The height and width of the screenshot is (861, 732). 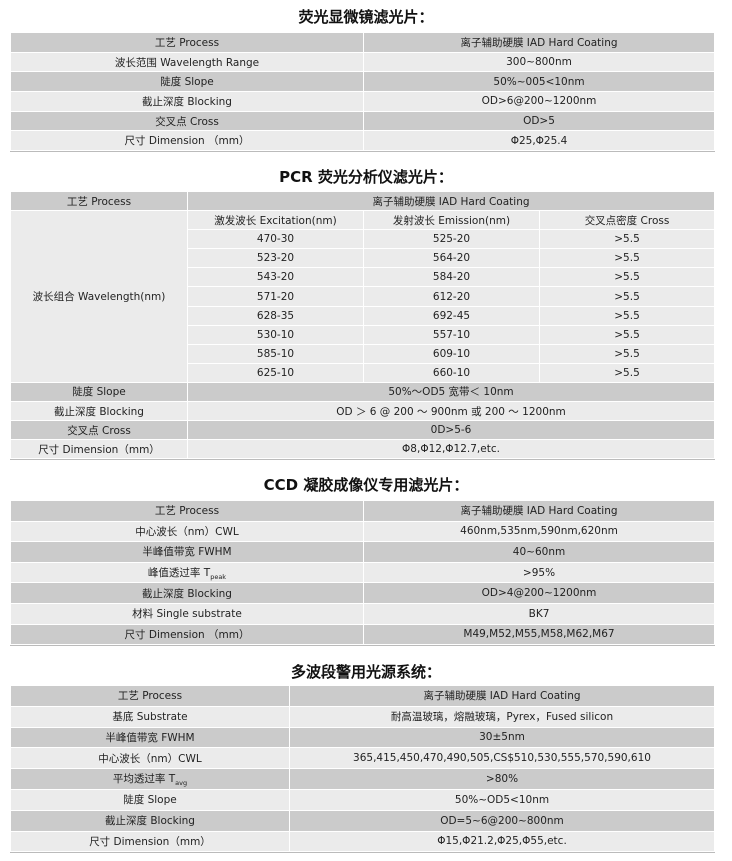 What do you see at coordinates (275, 220) in the screenshot?
I see `sub-header-cell: 激发波长 Excitation(nm)` at bounding box center [275, 220].